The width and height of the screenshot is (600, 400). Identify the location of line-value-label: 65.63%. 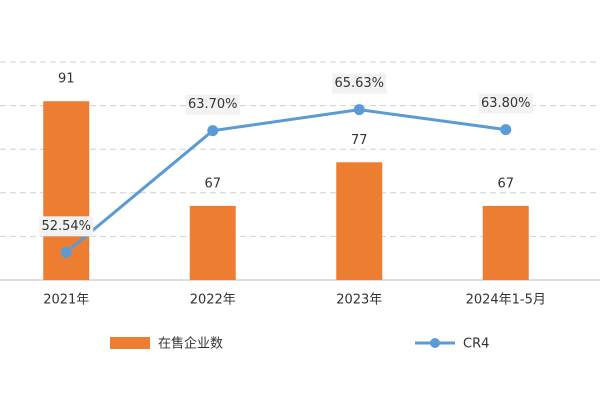
(359, 83).